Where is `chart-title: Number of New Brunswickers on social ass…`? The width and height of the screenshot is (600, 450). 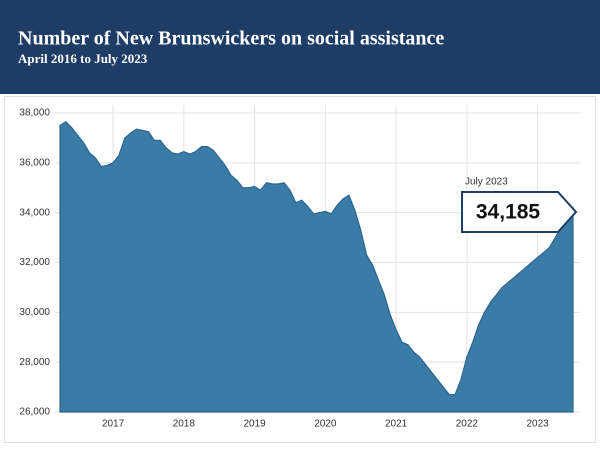
chart-title: Number of New Brunswickers on social ass… is located at coordinates (231, 39).